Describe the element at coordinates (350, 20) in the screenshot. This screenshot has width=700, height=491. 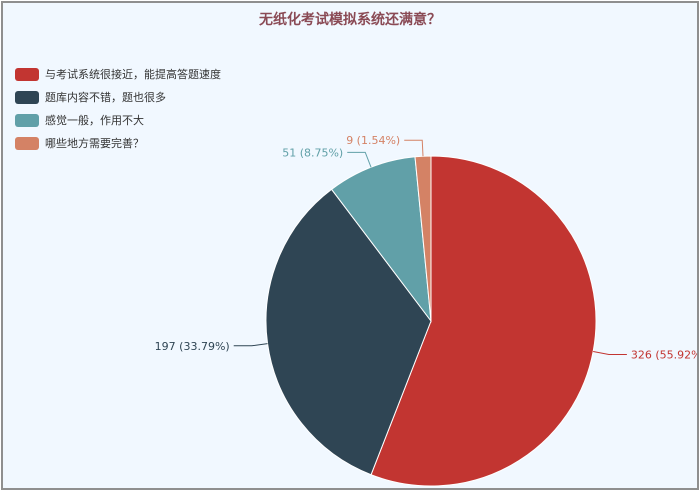
I see `chart-title: 无纸化考试模拟系统还满意？` at that location.